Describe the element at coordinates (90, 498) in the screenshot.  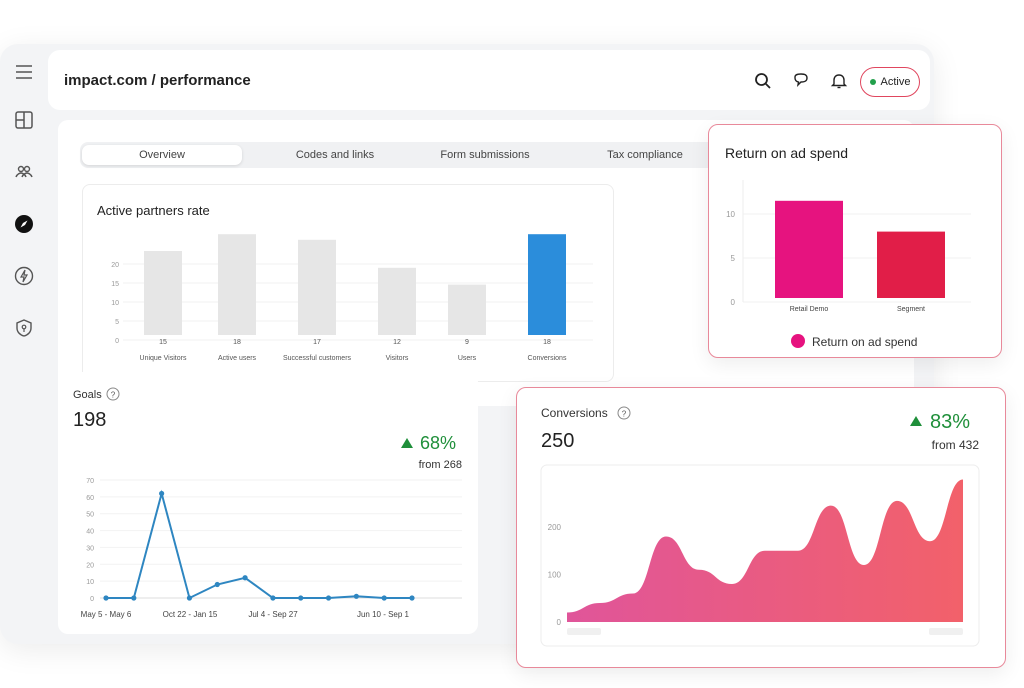
I see `goals-y-tick: 60` at that location.